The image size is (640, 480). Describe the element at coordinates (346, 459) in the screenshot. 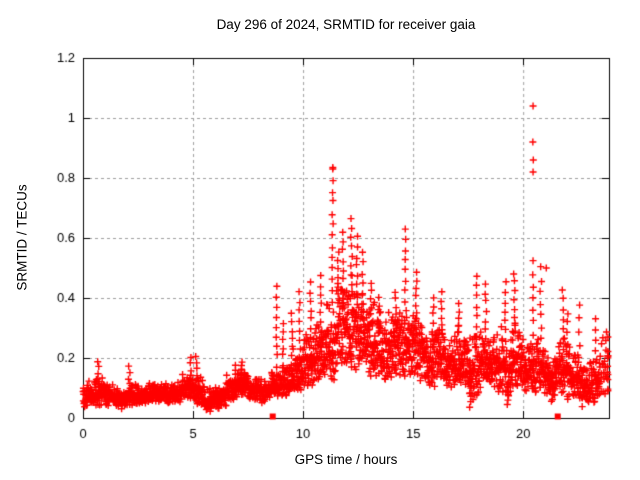

I see `x-axis-label: GPS time / hours` at that location.